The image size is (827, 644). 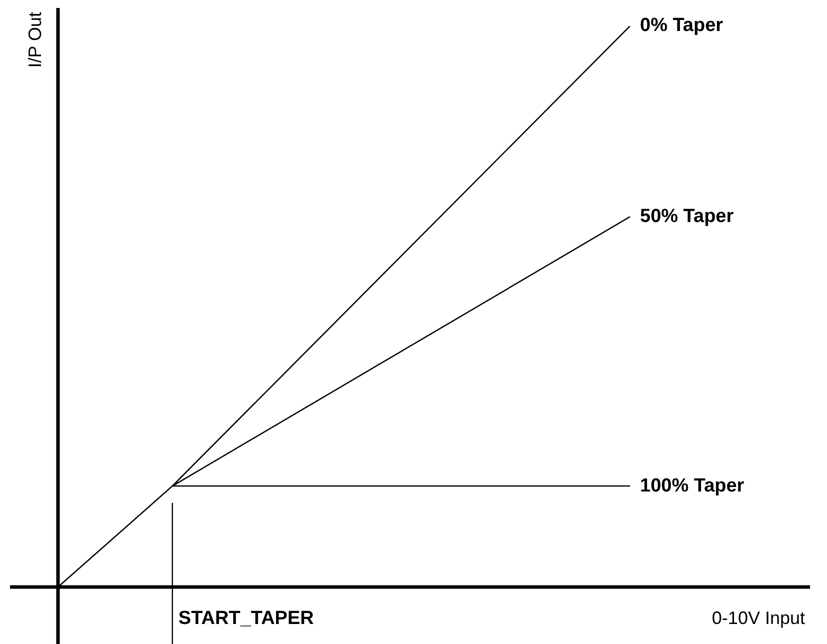 What do you see at coordinates (34, 40) in the screenshot?
I see `y-axis-title: I/P Out` at bounding box center [34, 40].